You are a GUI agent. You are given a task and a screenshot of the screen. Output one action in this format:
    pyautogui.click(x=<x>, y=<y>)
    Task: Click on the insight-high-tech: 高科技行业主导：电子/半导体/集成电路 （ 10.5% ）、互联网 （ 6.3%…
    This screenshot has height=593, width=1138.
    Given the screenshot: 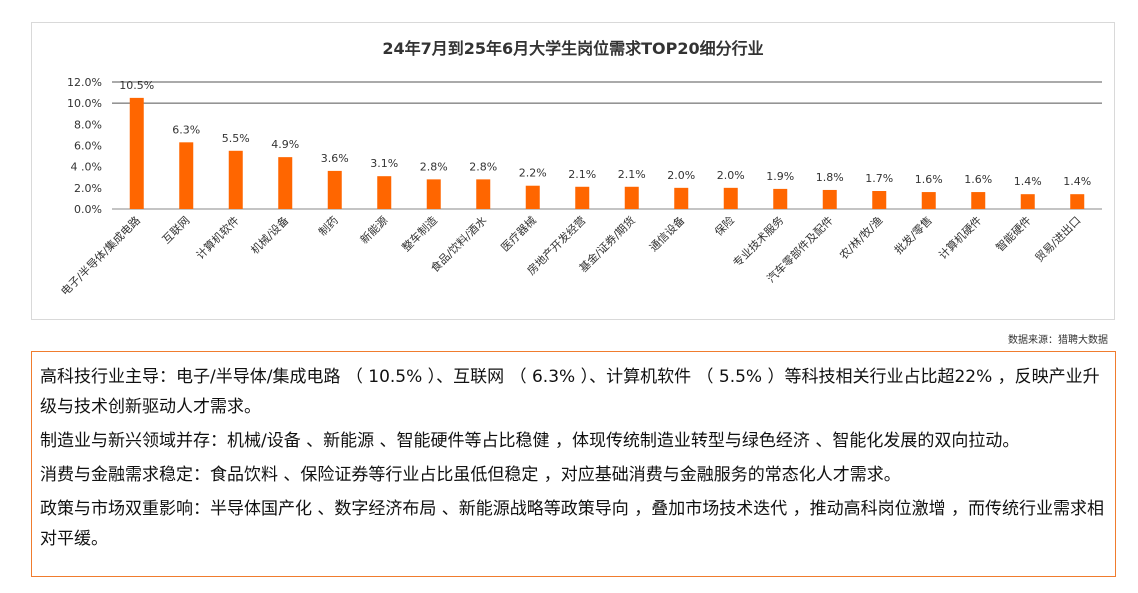 What is the action you would take?
    pyautogui.click(x=570, y=392)
    